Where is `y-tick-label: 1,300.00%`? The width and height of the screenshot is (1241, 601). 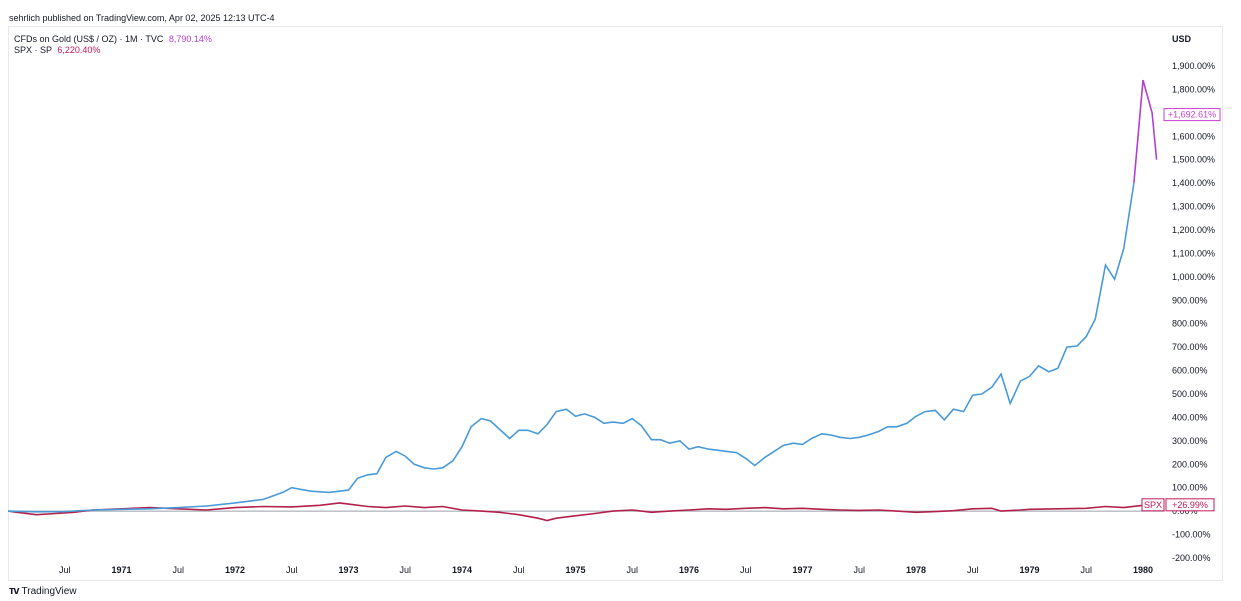
y-tick-label: 1,300.00% is located at coordinates (1193, 207).